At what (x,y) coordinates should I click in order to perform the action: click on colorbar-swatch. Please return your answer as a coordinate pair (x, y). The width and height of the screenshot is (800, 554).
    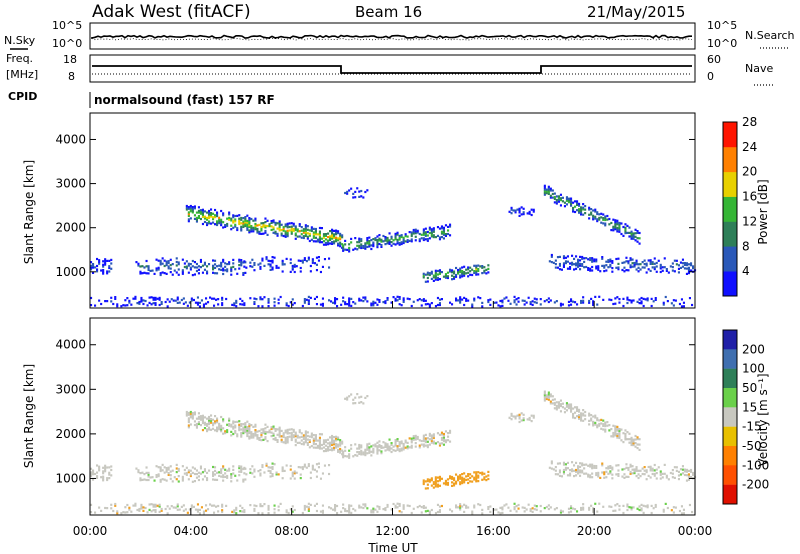
    Looking at the image, I should click on (730, 378).